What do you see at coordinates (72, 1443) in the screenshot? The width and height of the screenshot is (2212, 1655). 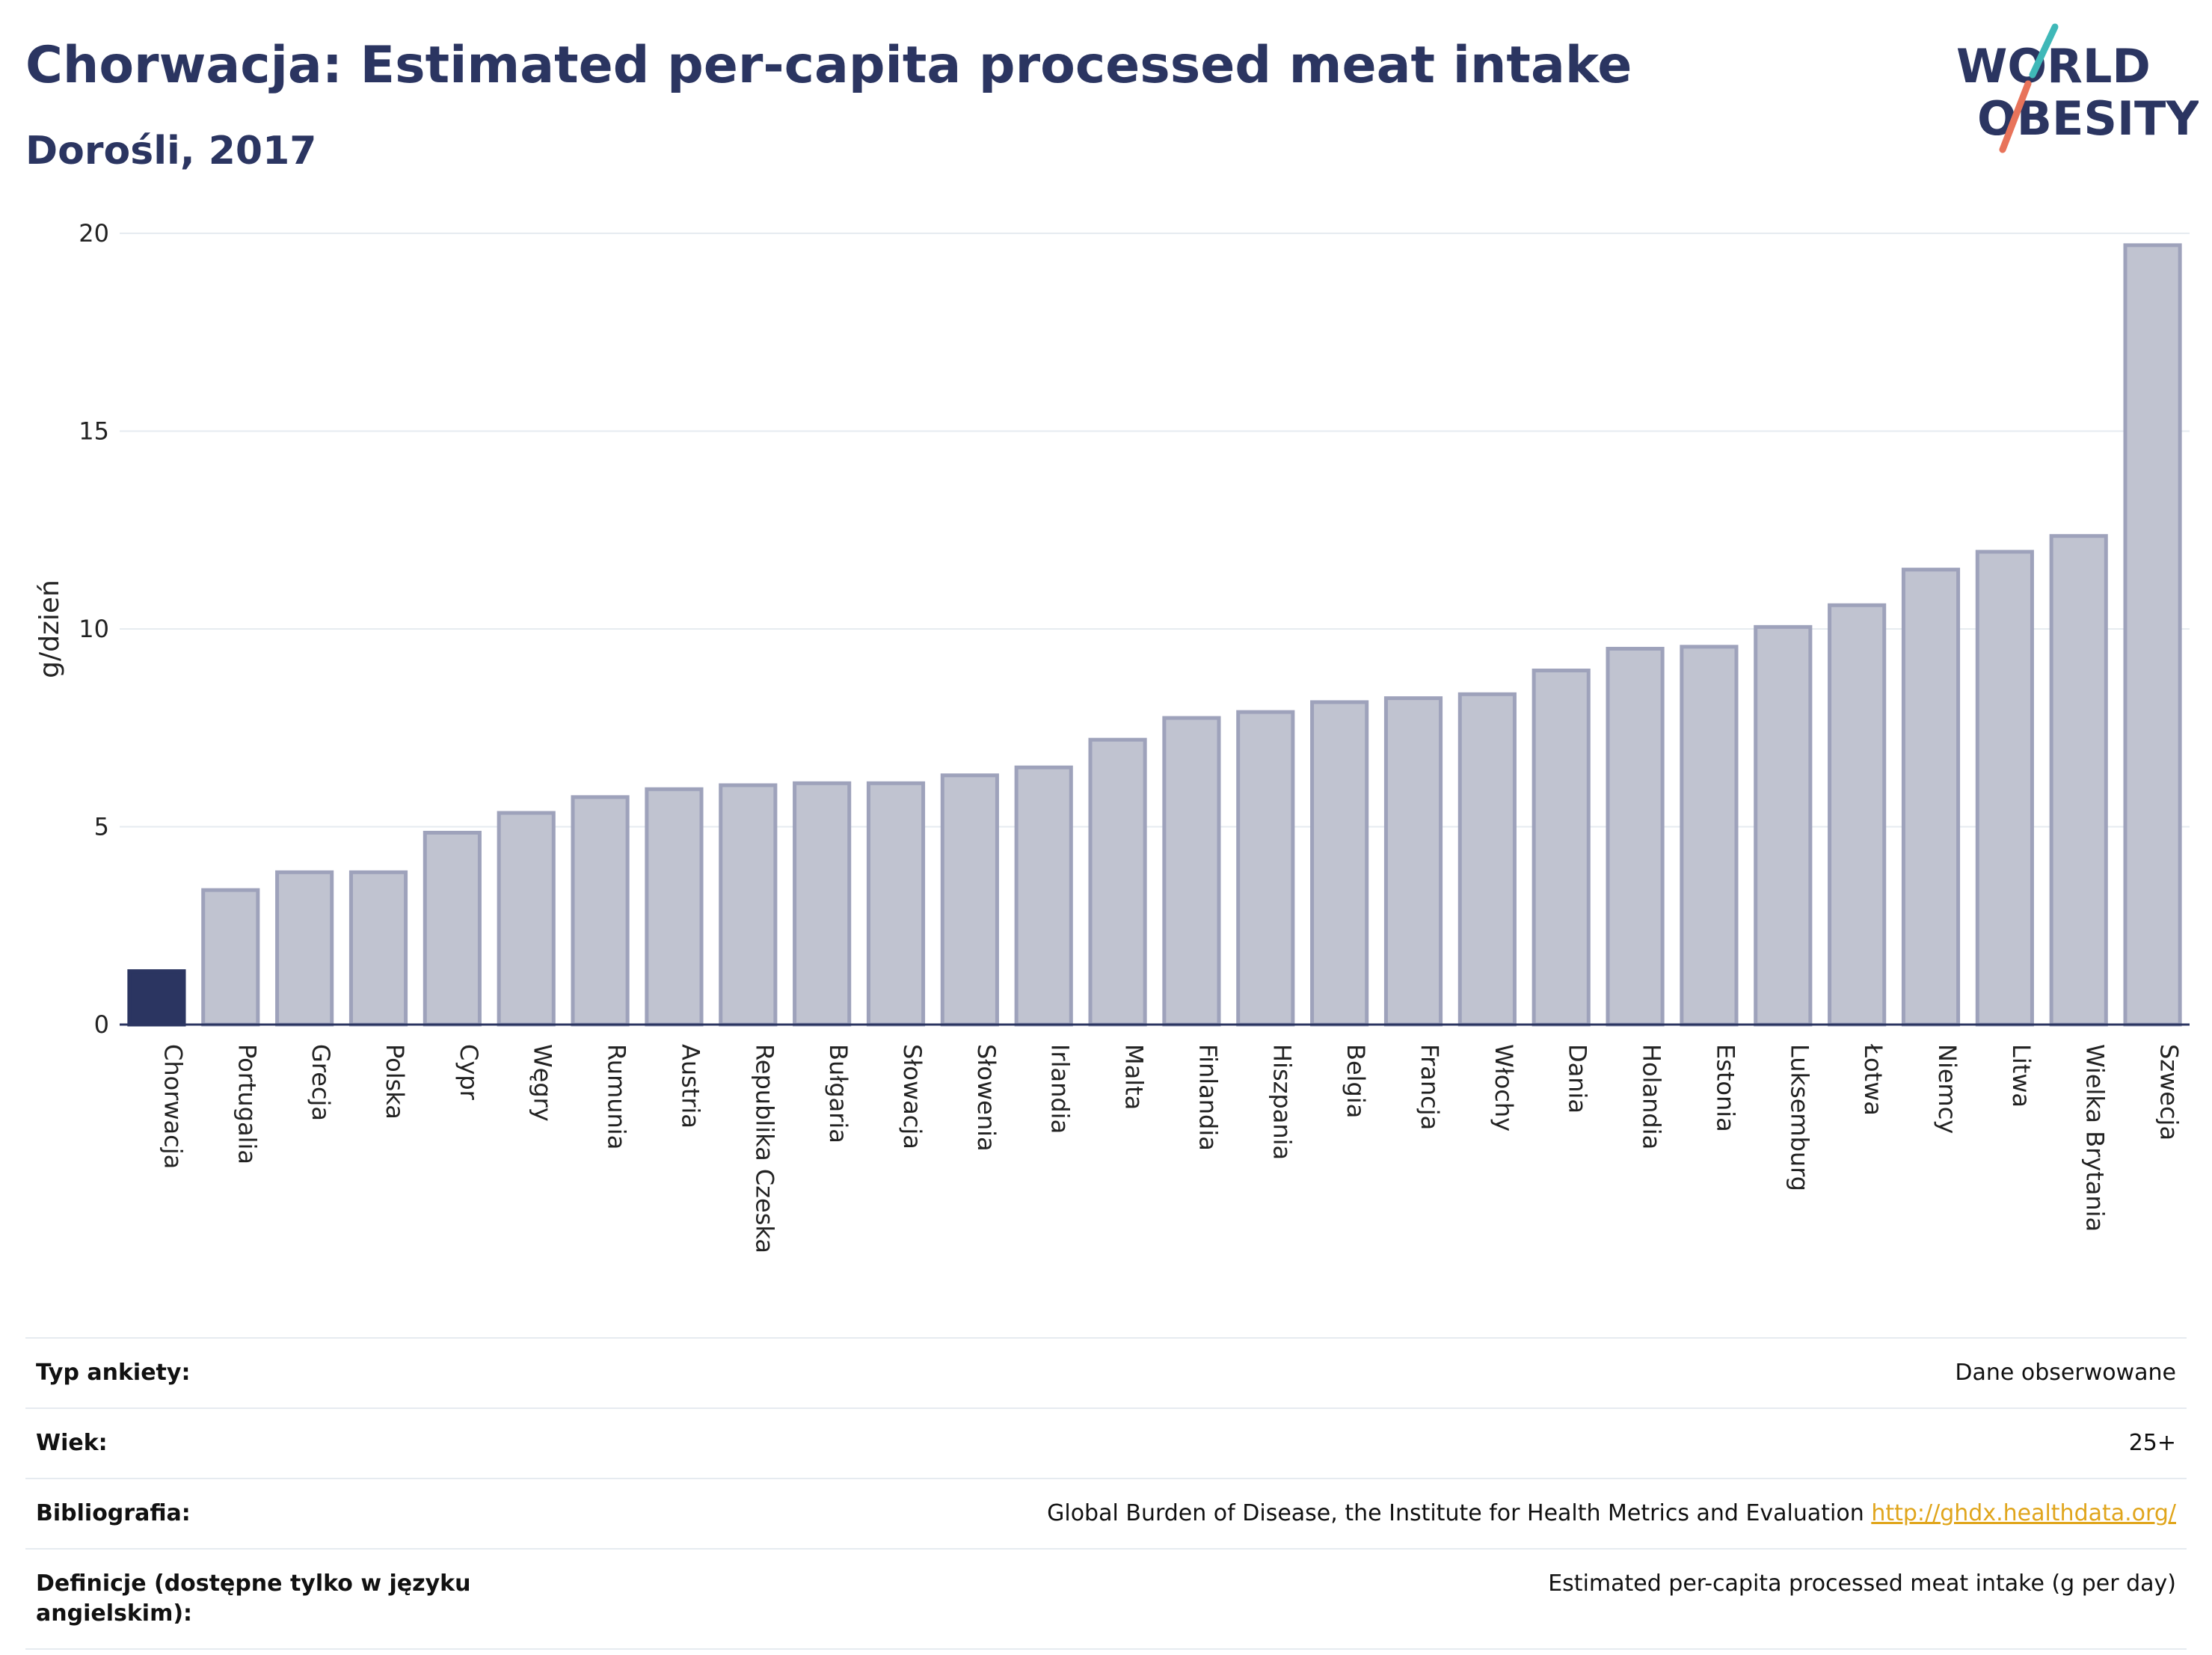 I see `info-key: Wiek:` at bounding box center [72, 1443].